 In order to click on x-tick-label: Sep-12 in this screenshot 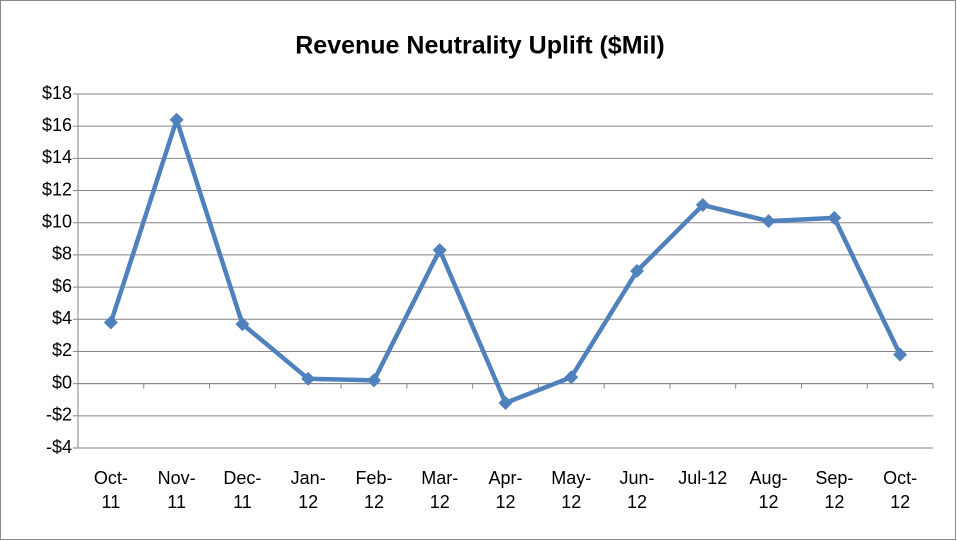, I will do `click(834, 490)`.